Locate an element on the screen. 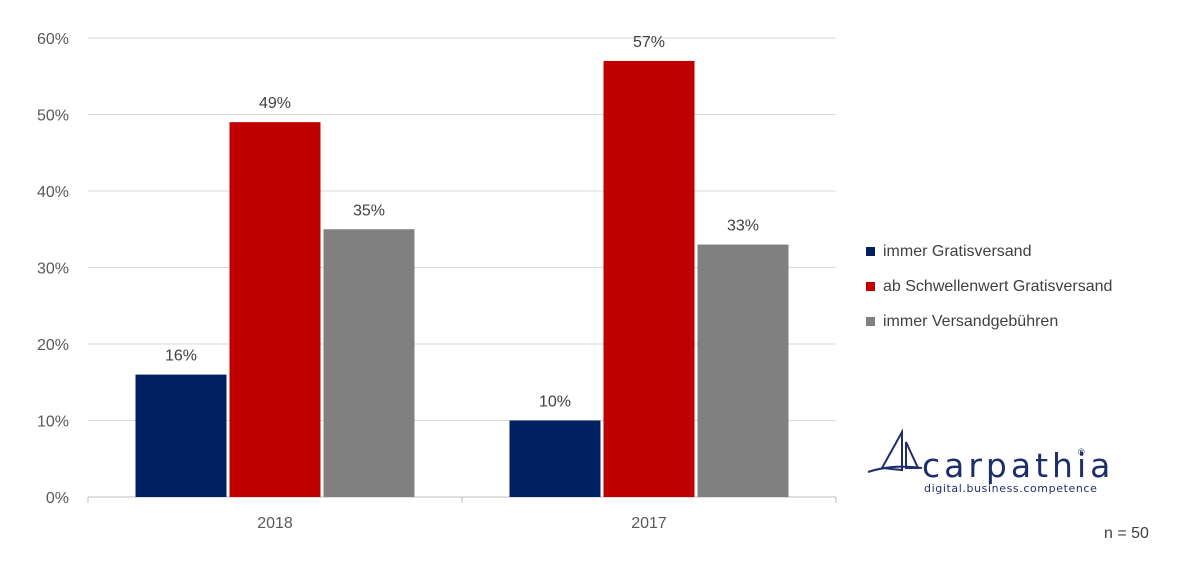 The image size is (1193, 573). y-tick-label: 60% is located at coordinates (53, 39).